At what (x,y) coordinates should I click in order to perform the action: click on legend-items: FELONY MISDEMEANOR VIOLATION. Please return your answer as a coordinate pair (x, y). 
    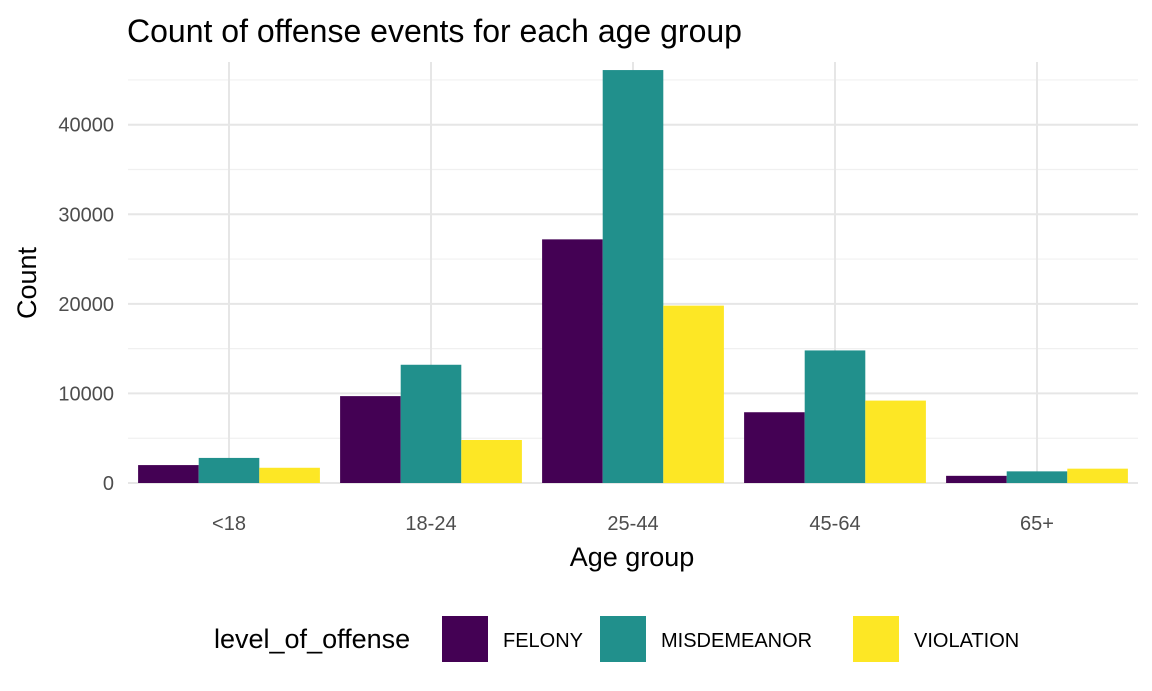
    Looking at the image, I should click on (730, 639).